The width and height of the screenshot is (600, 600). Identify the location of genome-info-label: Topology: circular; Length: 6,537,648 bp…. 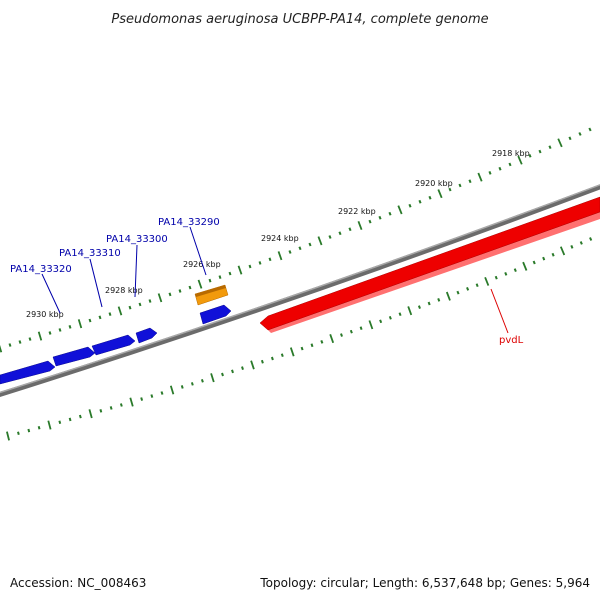
(425, 583).